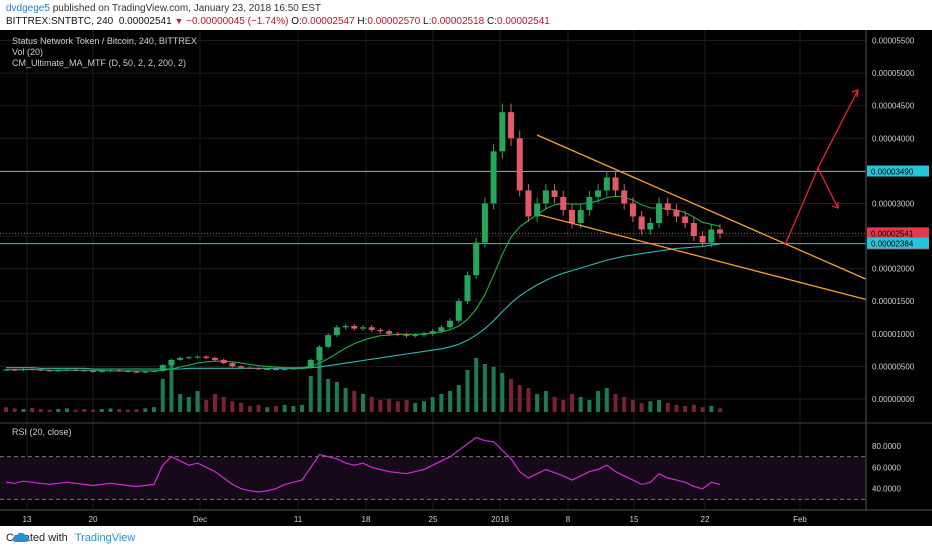 Image resolution: width=932 pixels, height=550 pixels. I want to click on time-tick-label: 8, so click(568, 519).